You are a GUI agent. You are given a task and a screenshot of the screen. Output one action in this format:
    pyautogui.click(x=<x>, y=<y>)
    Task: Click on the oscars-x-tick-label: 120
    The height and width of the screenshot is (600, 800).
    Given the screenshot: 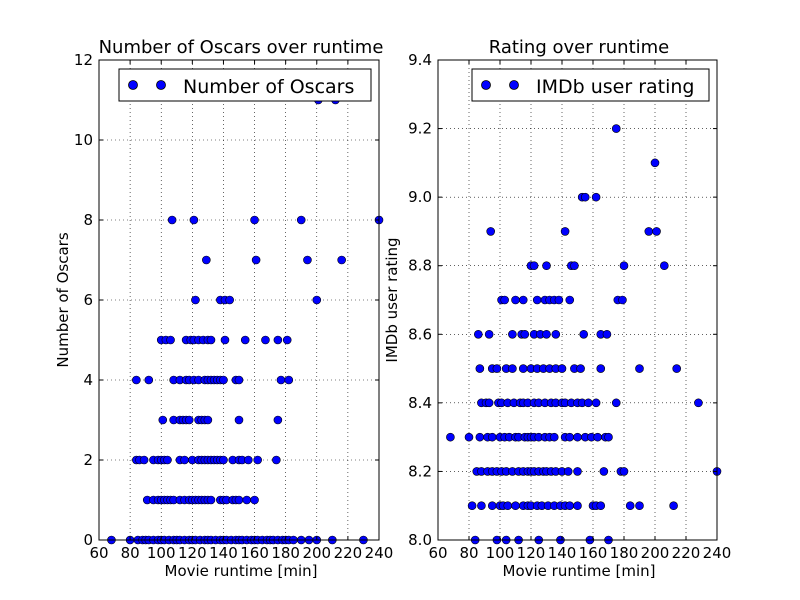 What is the action you would take?
    pyautogui.click(x=192, y=553)
    